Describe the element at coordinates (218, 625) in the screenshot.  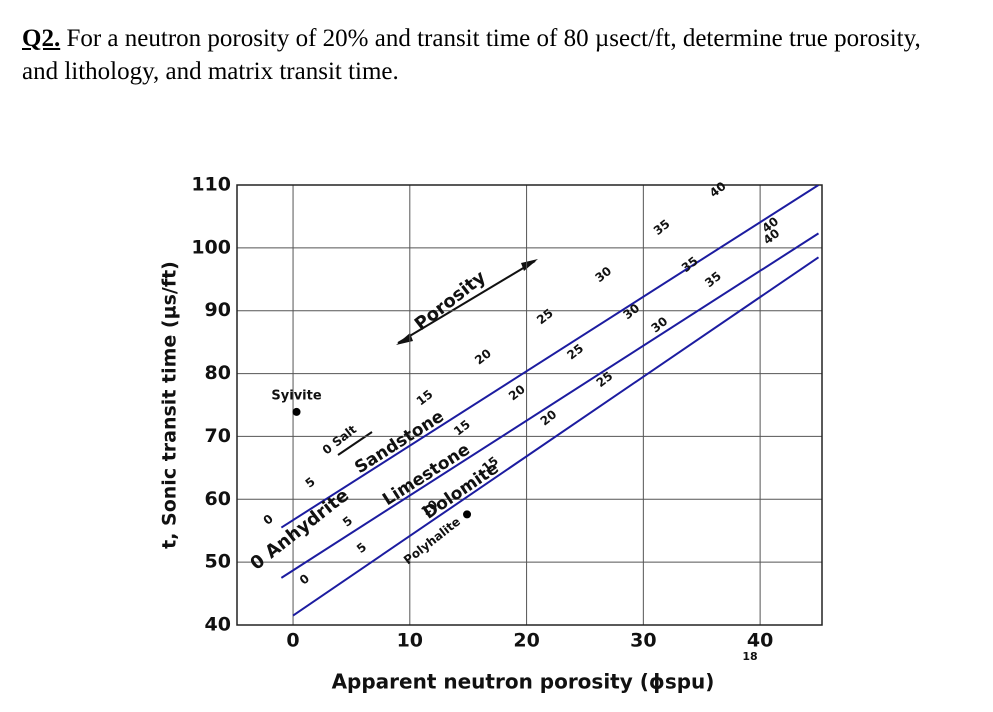
I see `y-tick-label: 40` at that location.